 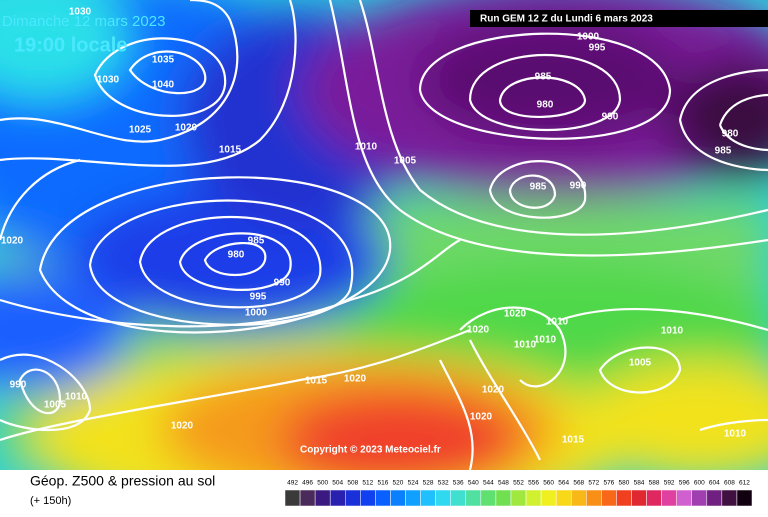 I want to click on scale-label: 592, so click(x=669, y=483).